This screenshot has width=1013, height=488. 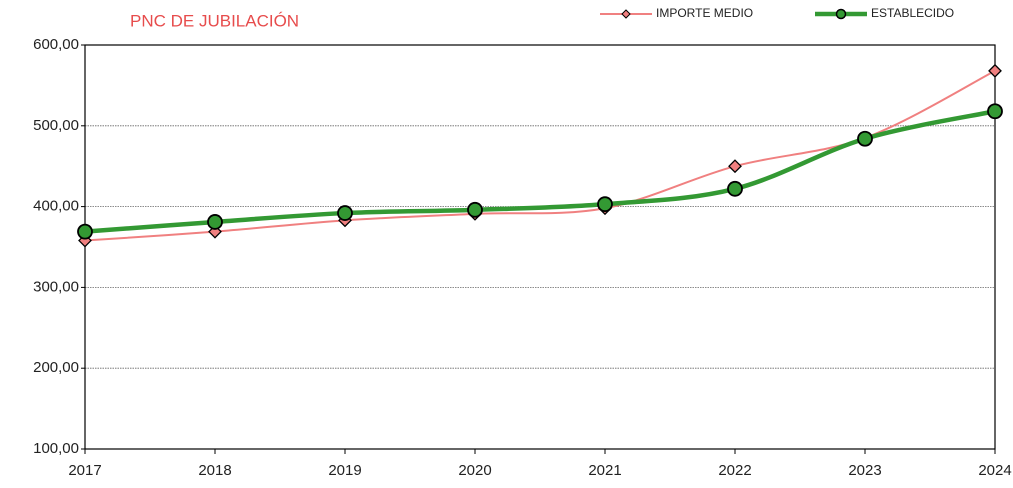 I want to click on legend-label: IMPORTE MEDIO, so click(x=704, y=13).